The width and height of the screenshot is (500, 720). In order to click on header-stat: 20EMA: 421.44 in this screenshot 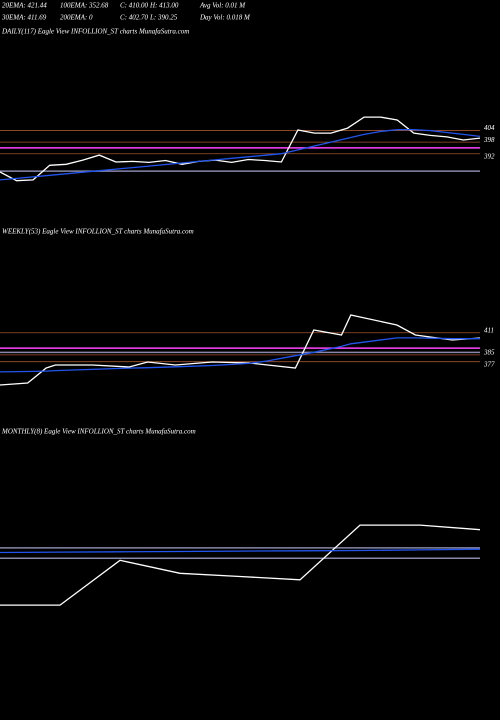, I will do `click(24, 6)`.